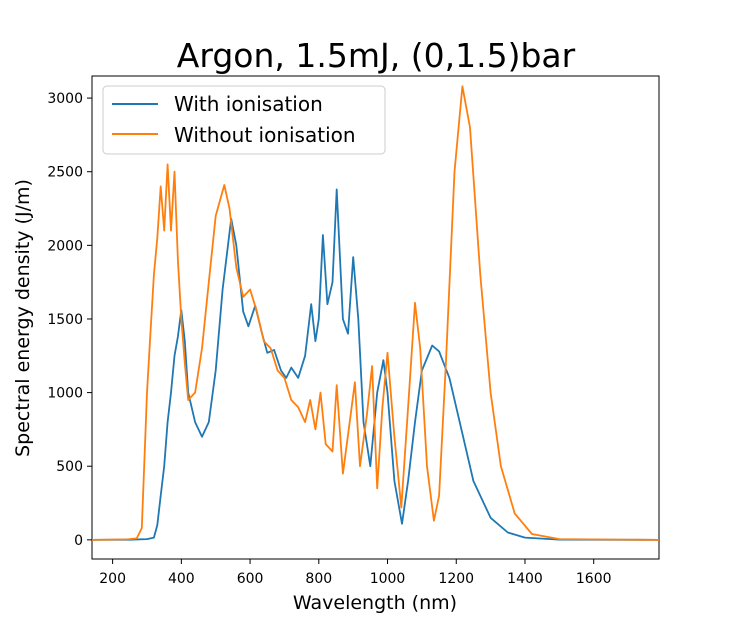 This screenshot has width=732, height=629. I want to click on x-tick-label: 800, so click(318, 579).